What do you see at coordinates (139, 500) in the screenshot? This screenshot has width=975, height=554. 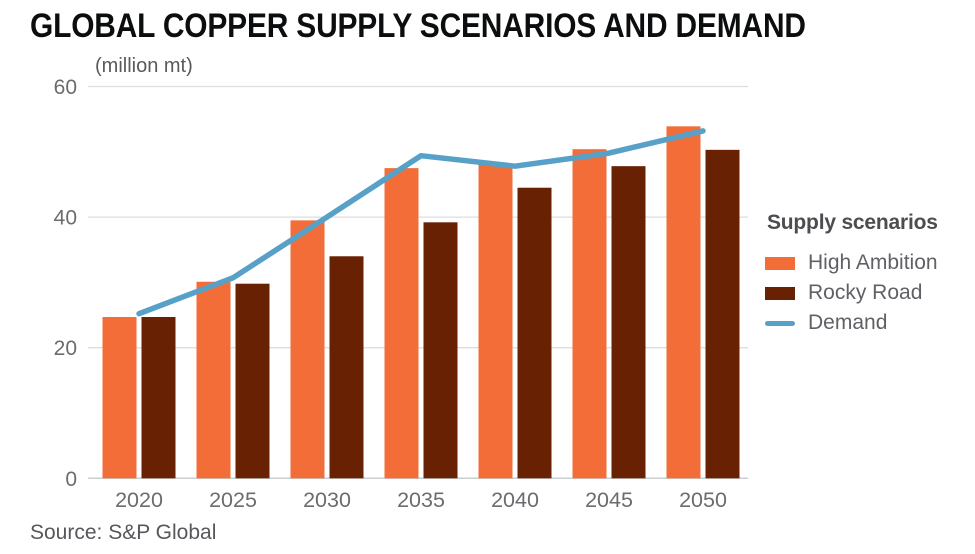 I see `x-axis-tick-label: 2020` at bounding box center [139, 500].